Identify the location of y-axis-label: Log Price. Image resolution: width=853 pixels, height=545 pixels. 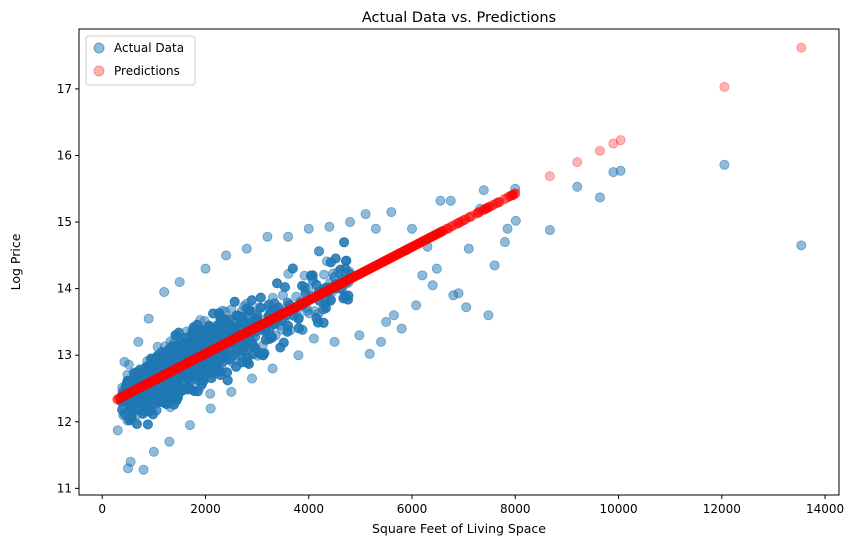
(15, 261).